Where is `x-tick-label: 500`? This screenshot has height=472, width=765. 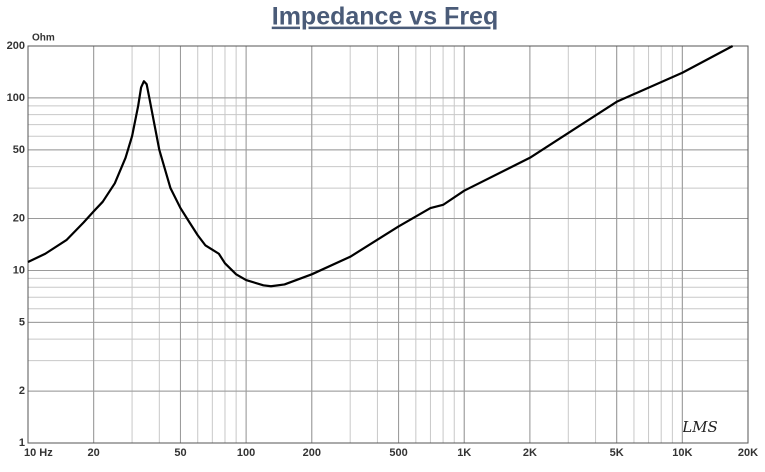
x-tick-label: 500 is located at coordinates (398, 453).